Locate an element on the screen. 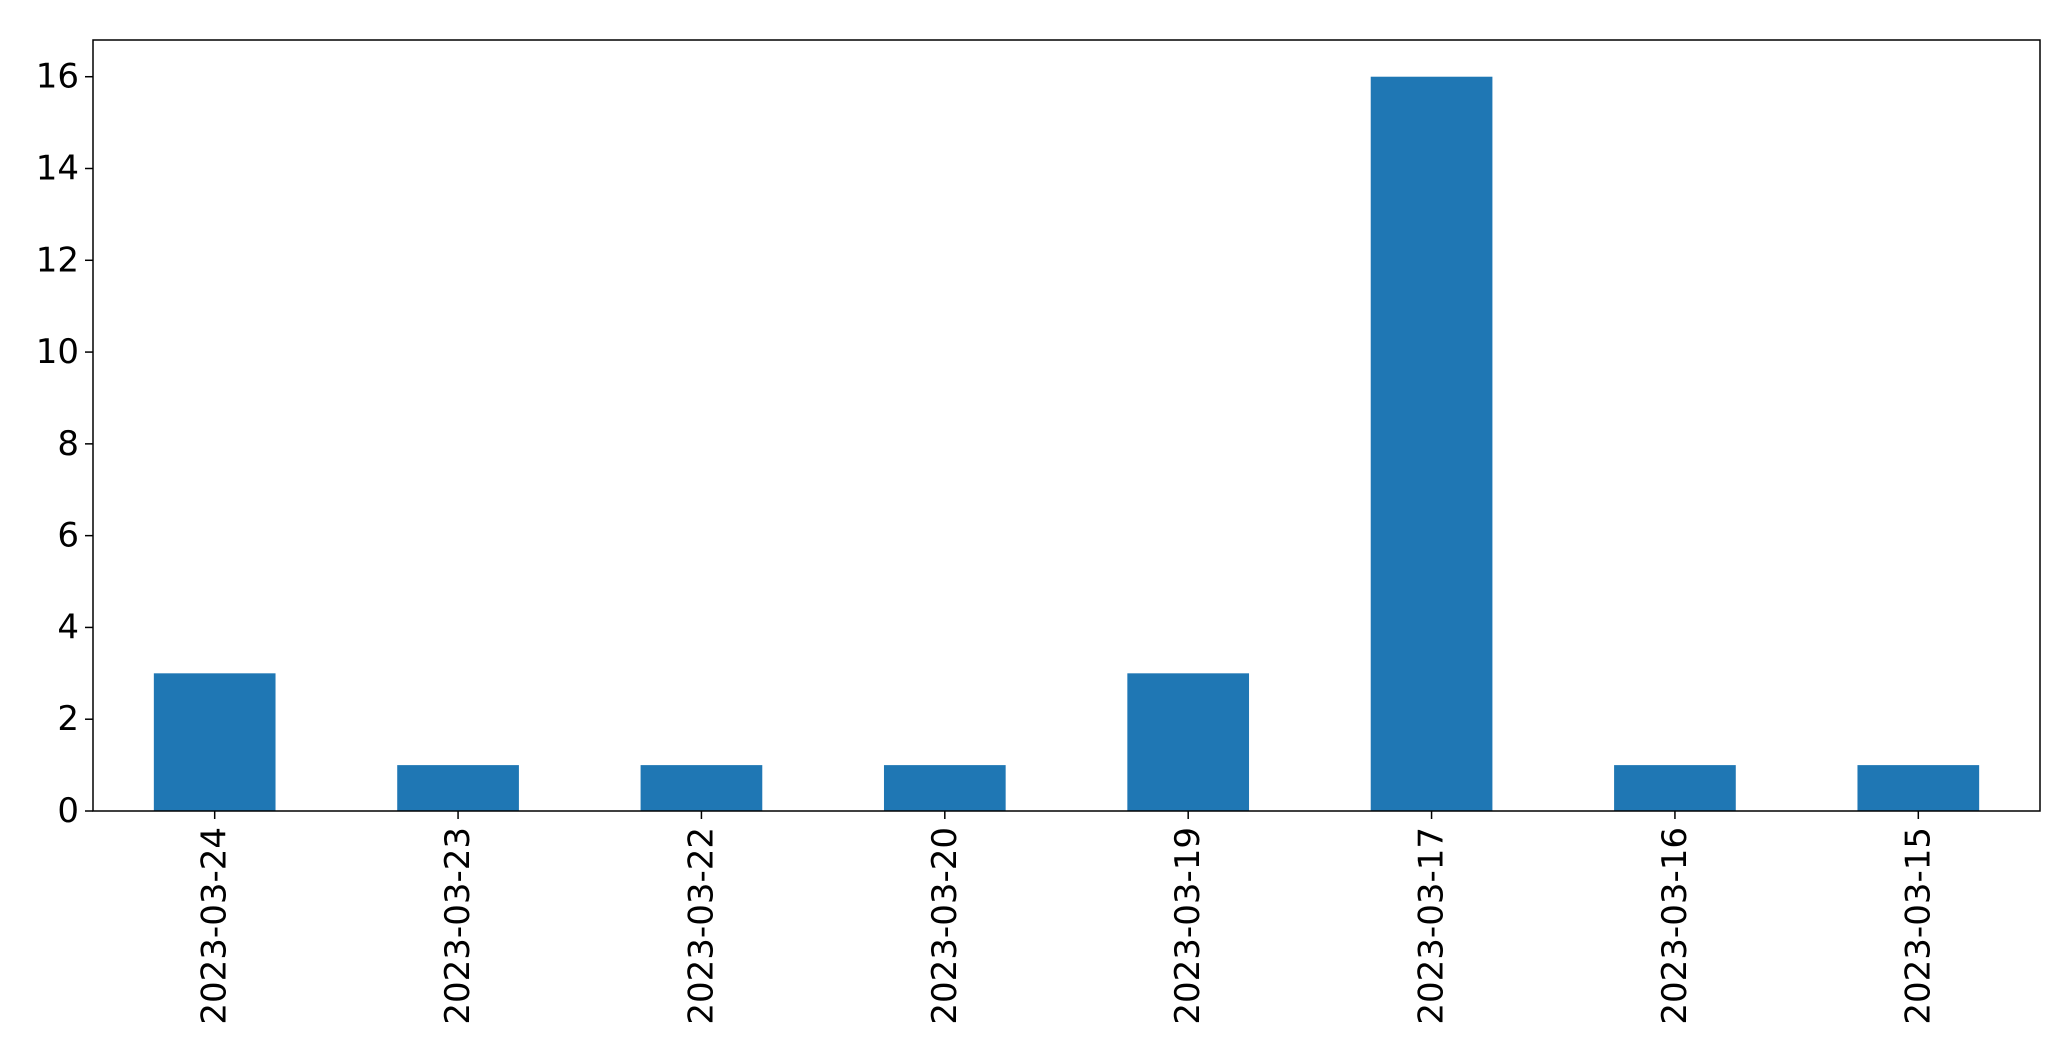 This screenshot has width=2071, height=1061. y-tick-label: 12 is located at coordinates (57, 260).